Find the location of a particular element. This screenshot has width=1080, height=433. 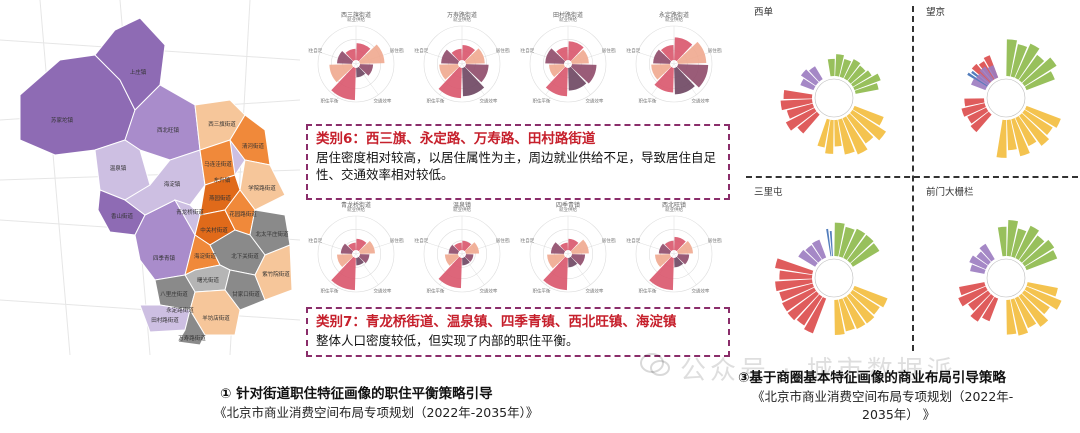

map-label: 燕园街道 is located at coordinates (220, 198).